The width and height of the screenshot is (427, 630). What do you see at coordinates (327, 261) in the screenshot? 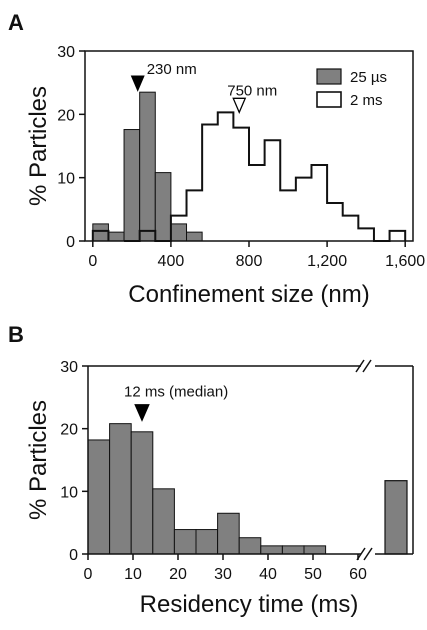
I see `panel-a-xtick-label-3: 1,200` at bounding box center [327, 261].